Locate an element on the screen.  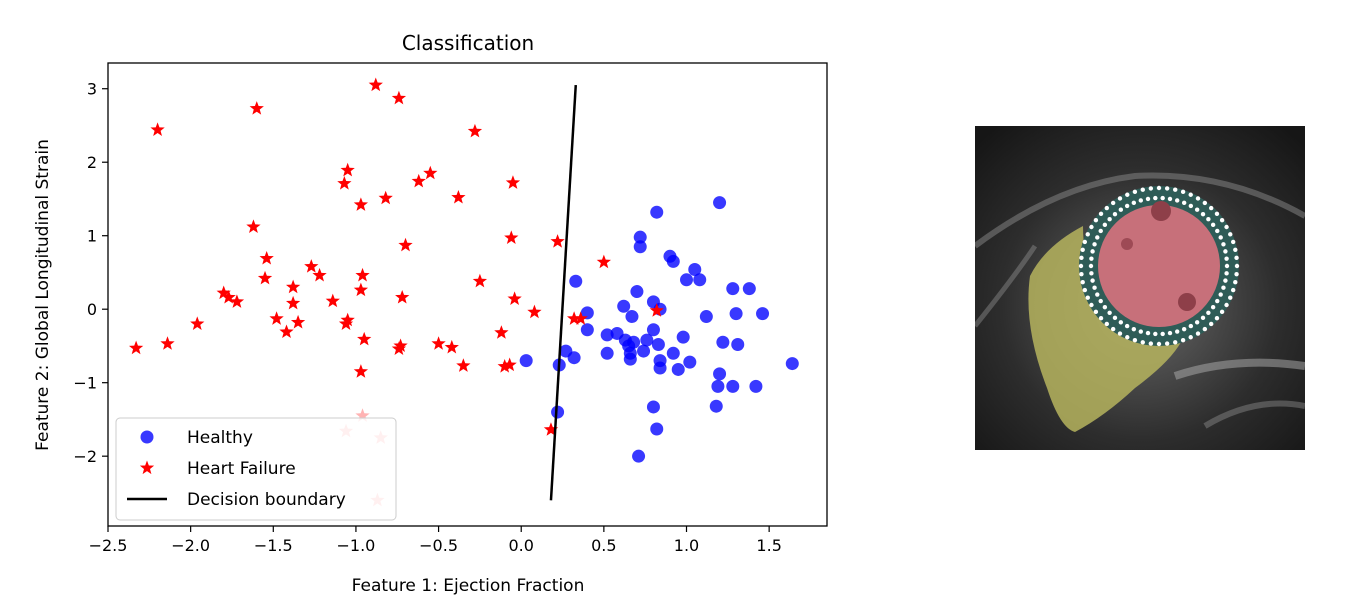
x-tick-label: −0.5 is located at coordinates (438, 545).